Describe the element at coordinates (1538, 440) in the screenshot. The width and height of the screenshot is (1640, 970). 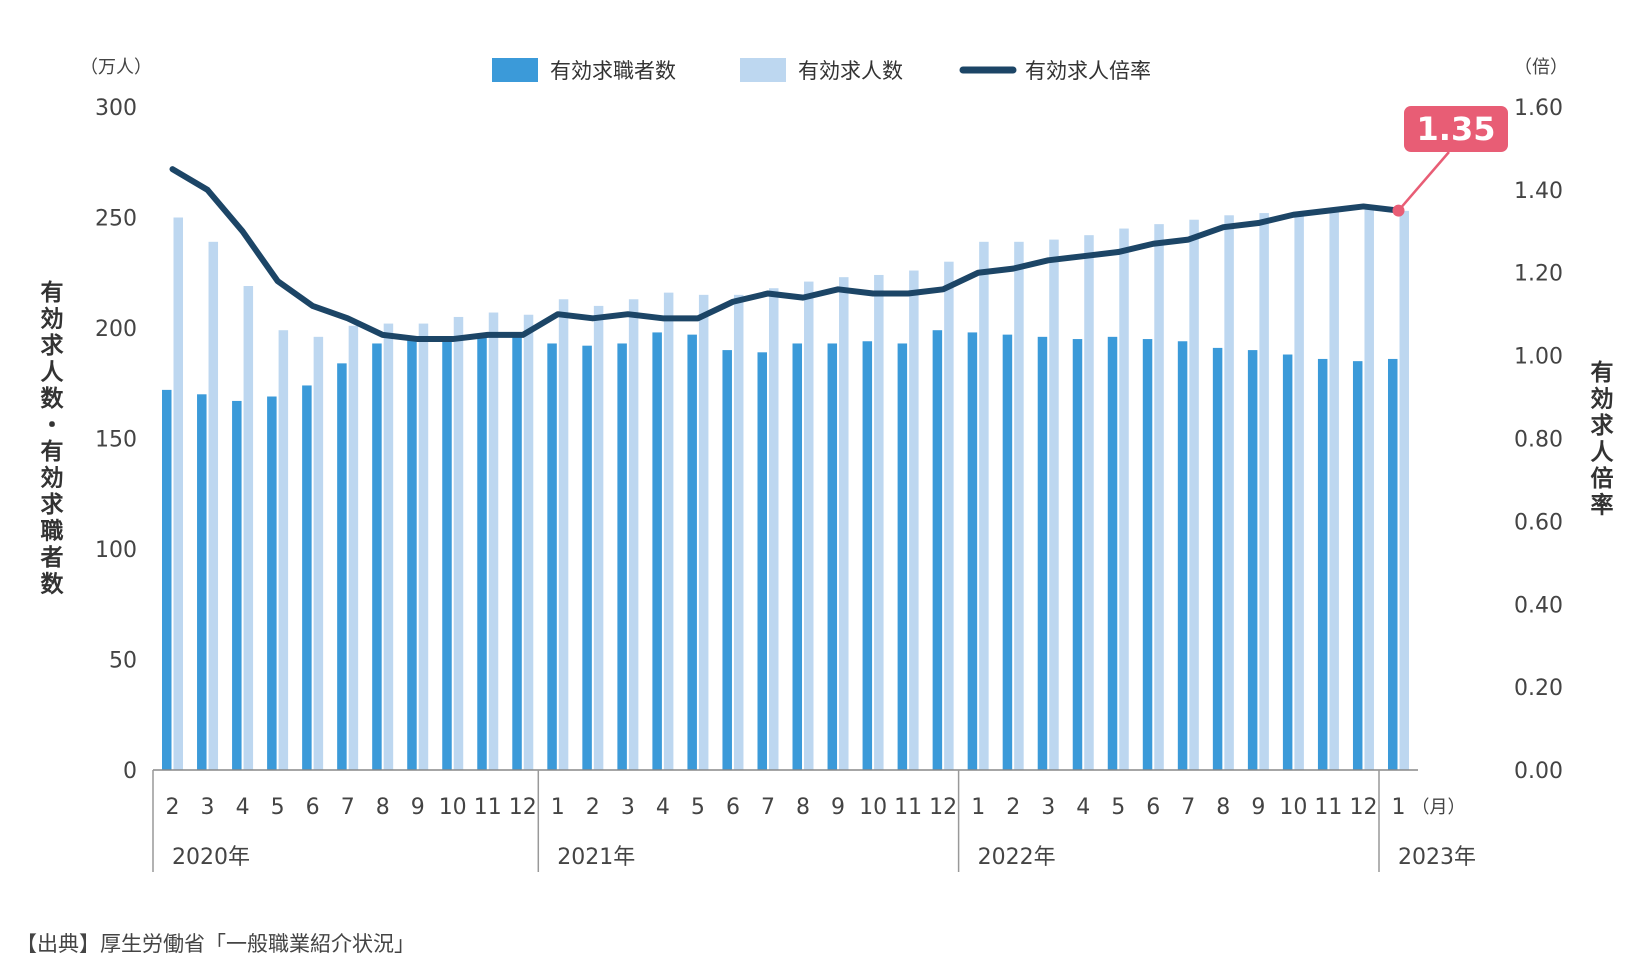
I see `right-tick-label: 0.80` at that location.